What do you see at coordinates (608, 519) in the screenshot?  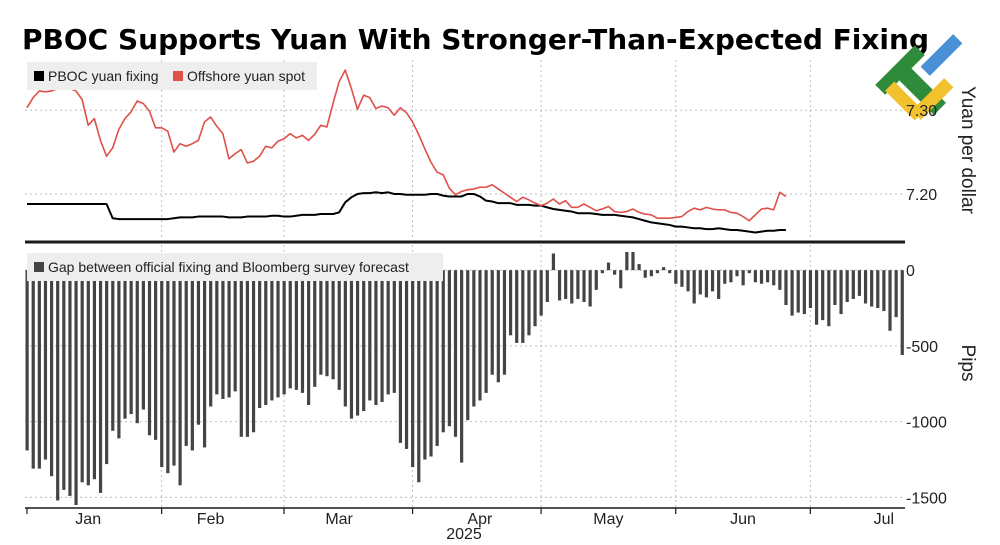 I see `x-tick-label: May` at bounding box center [608, 519].